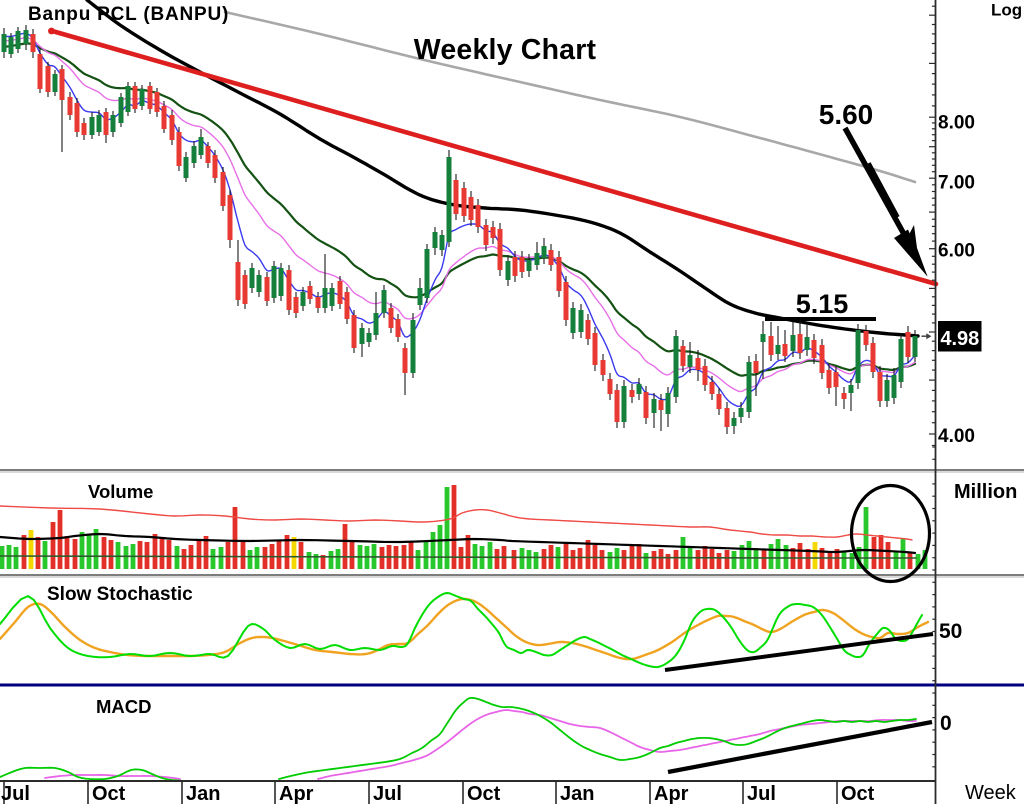  Describe the element at coordinates (956, 436) in the screenshot. I see `svg-text: 4.00` at that location.